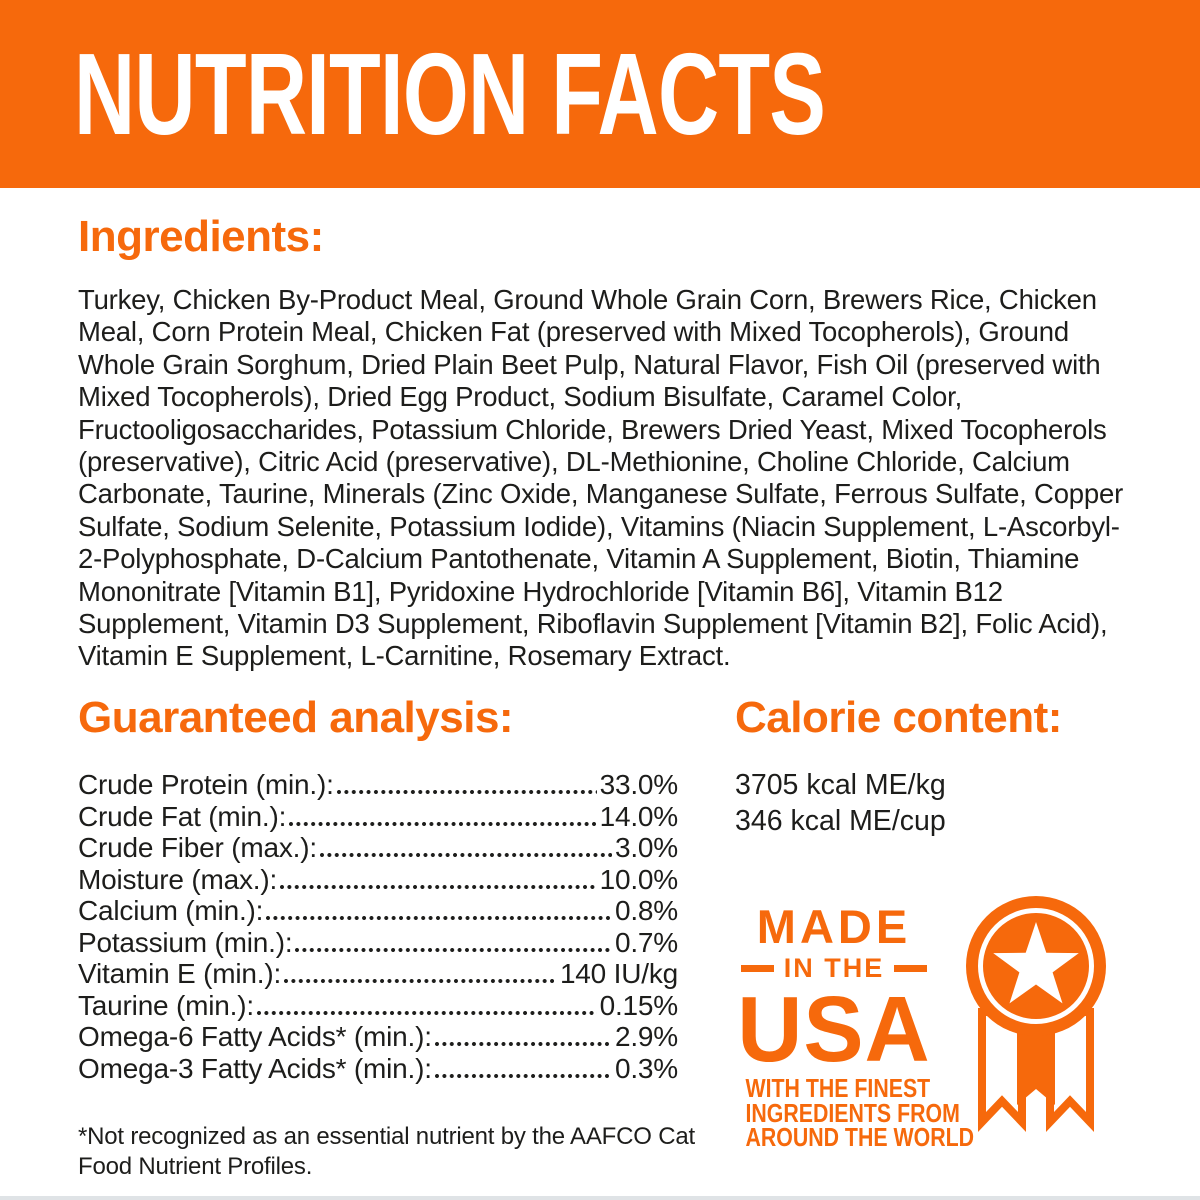 Image resolution: width=1200 pixels, height=1200 pixels. I want to click on usa-label: USA, so click(834, 1029).